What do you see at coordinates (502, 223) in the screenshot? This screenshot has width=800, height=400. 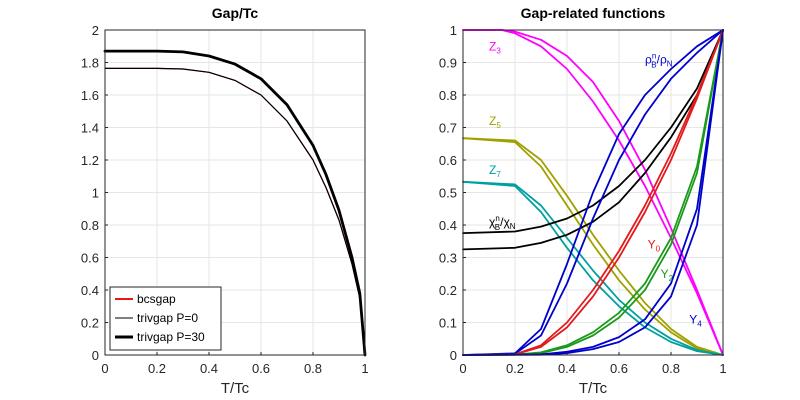 I see `curve-label-3: χn B/χN` at bounding box center [502, 223].